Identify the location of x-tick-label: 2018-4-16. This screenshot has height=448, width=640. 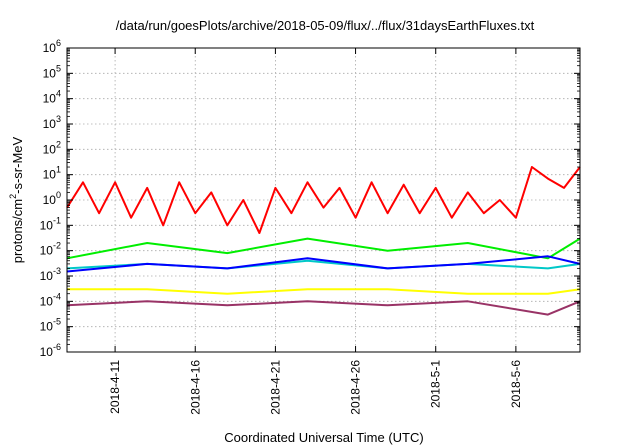
(195, 387).